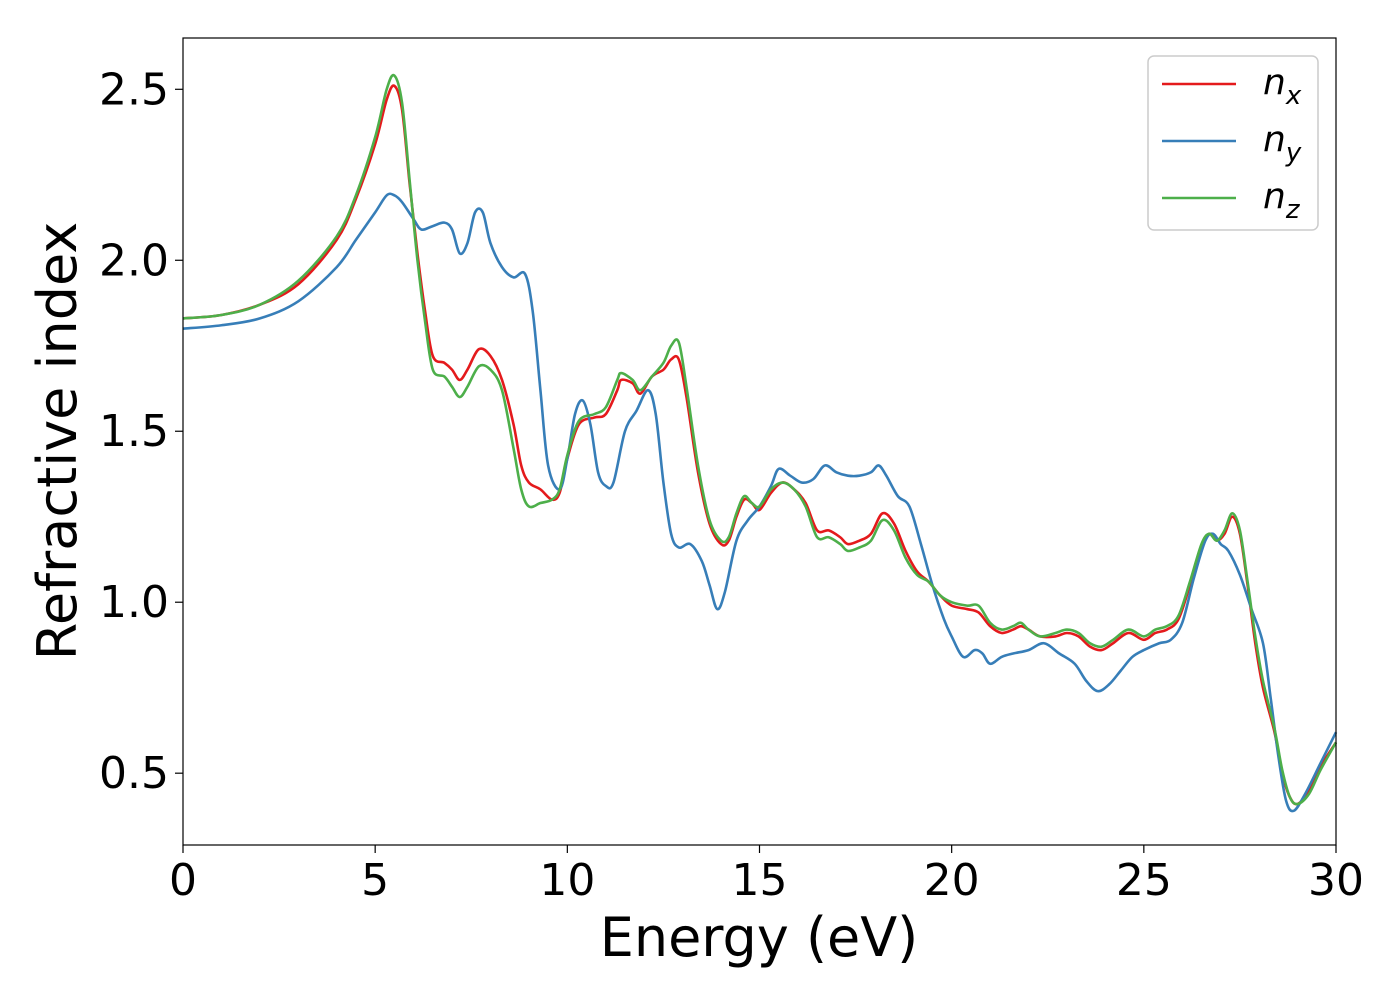 This screenshot has height=1000, width=1400. I want to click on x-tick-label: 10, so click(567, 880).